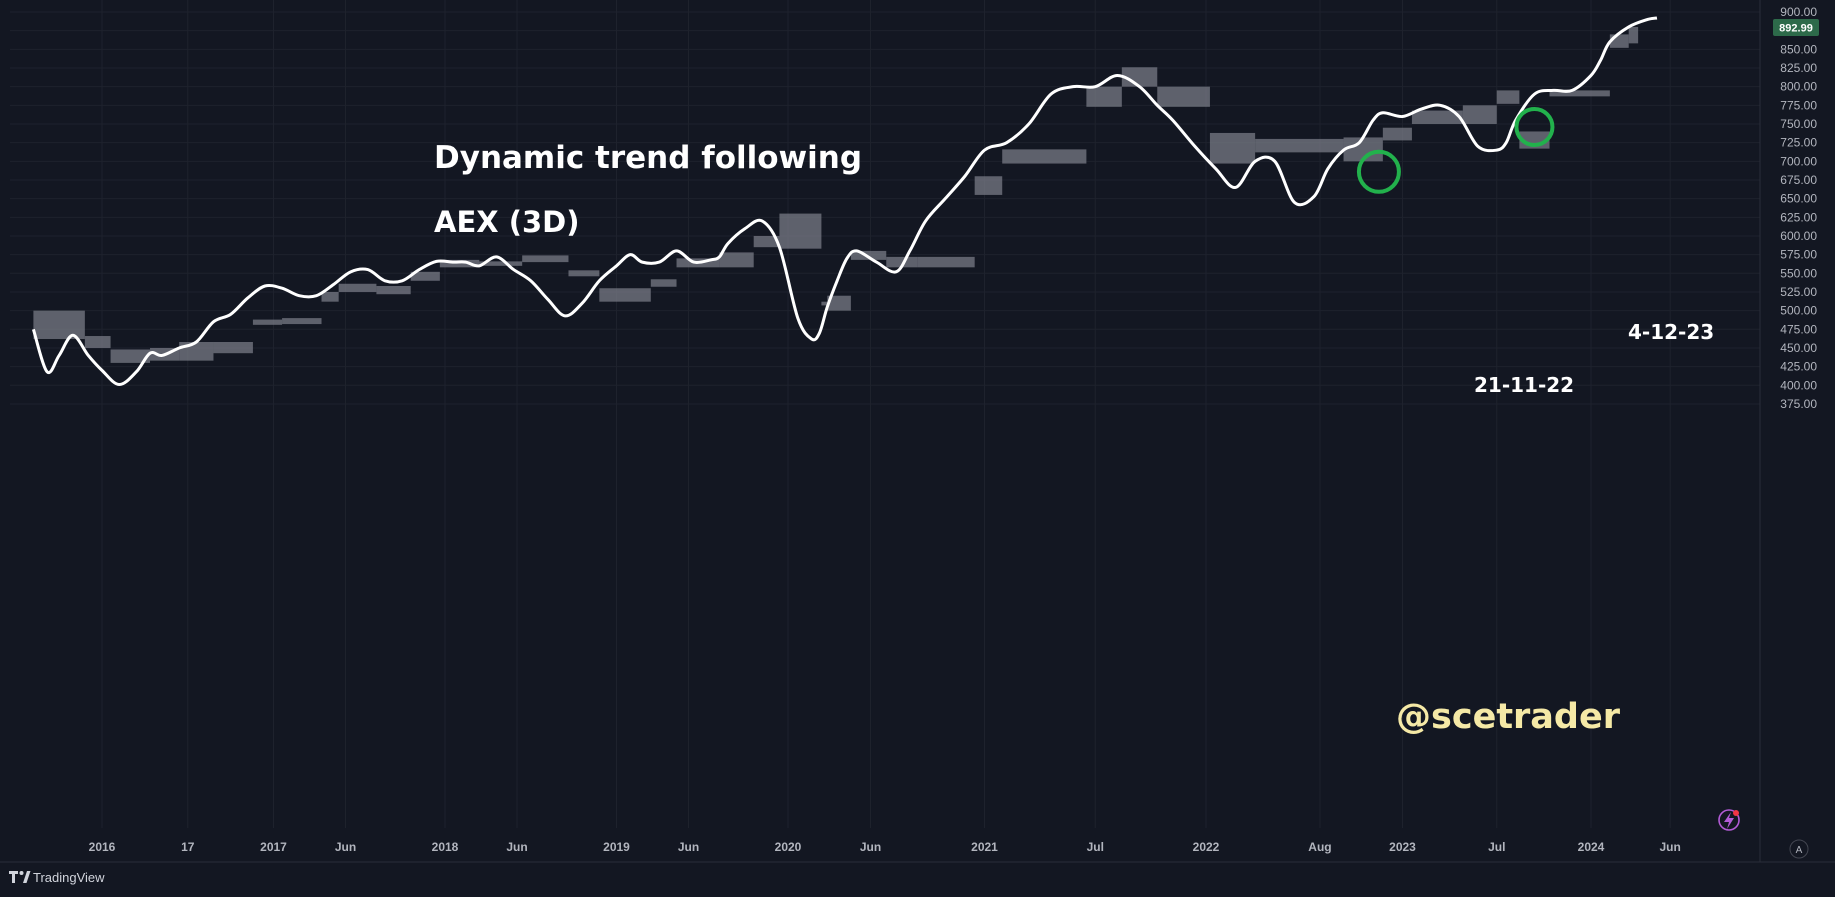 This screenshot has height=897, width=1835. Describe the element at coordinates (1591, 847) in the screenshot. I see `x-tick-label: 2024` at that location.